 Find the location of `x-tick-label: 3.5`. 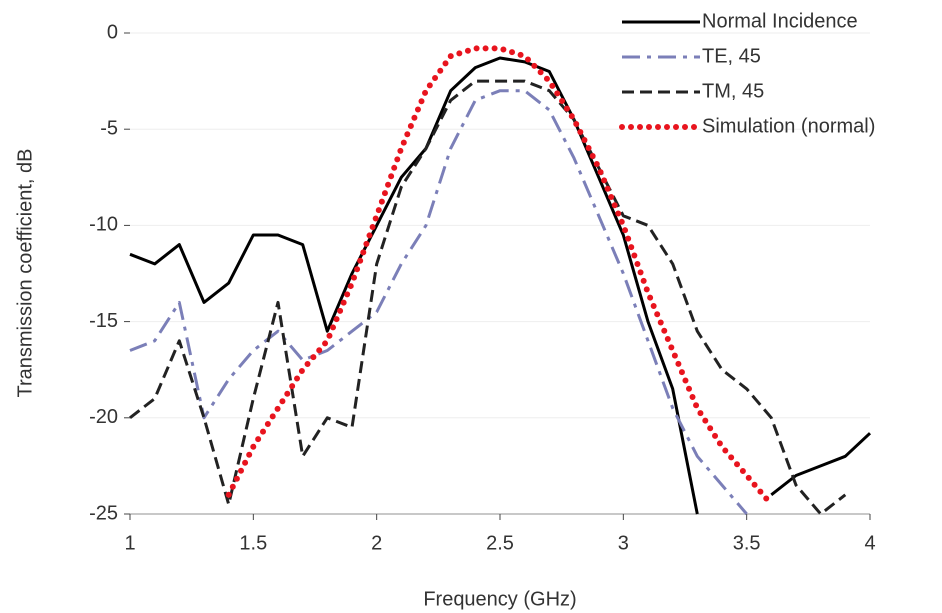

x-tick-label: 3.5 is located at coordinates (747, 543).